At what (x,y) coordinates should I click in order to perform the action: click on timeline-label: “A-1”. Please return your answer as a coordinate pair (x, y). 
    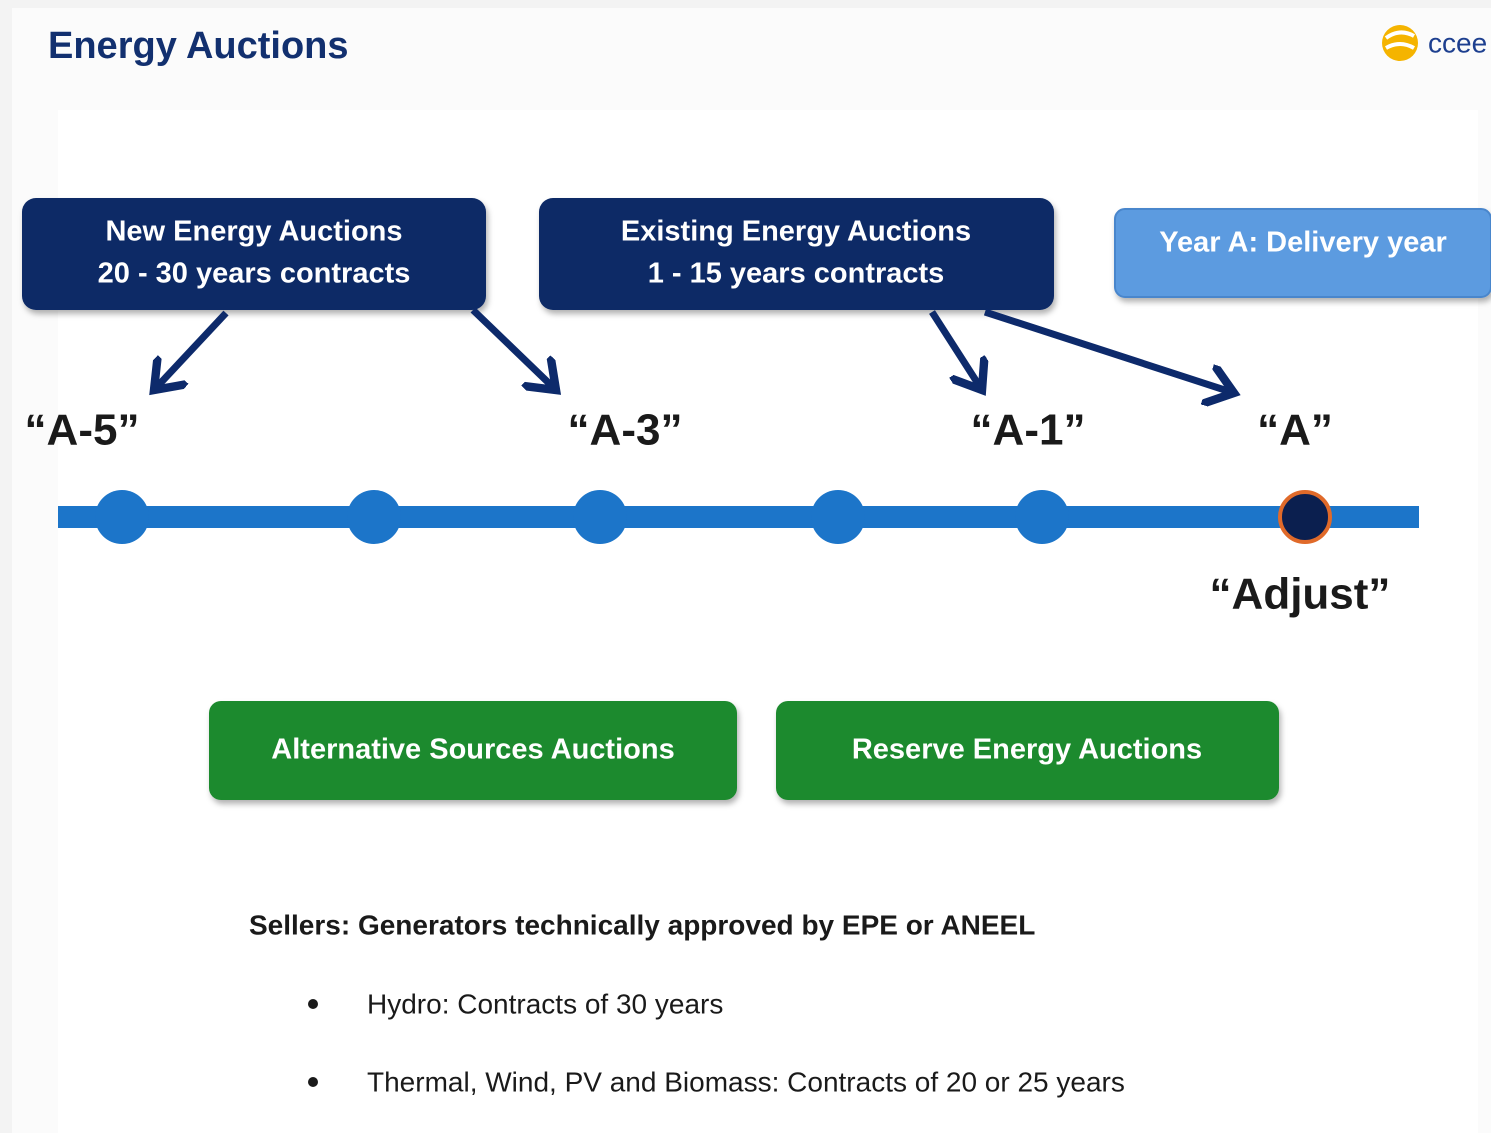
    Looking at the image, I should click on (1028, 430).